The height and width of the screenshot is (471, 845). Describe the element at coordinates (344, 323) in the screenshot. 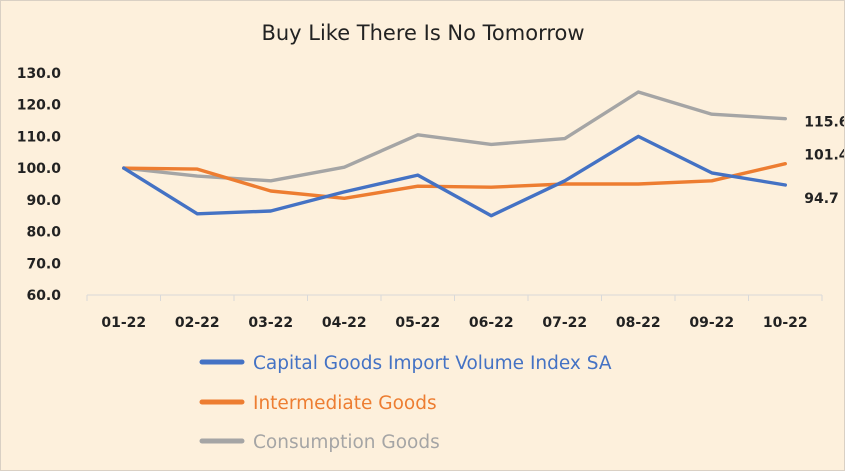

I see `x-tick-label: 04-22` at that location.